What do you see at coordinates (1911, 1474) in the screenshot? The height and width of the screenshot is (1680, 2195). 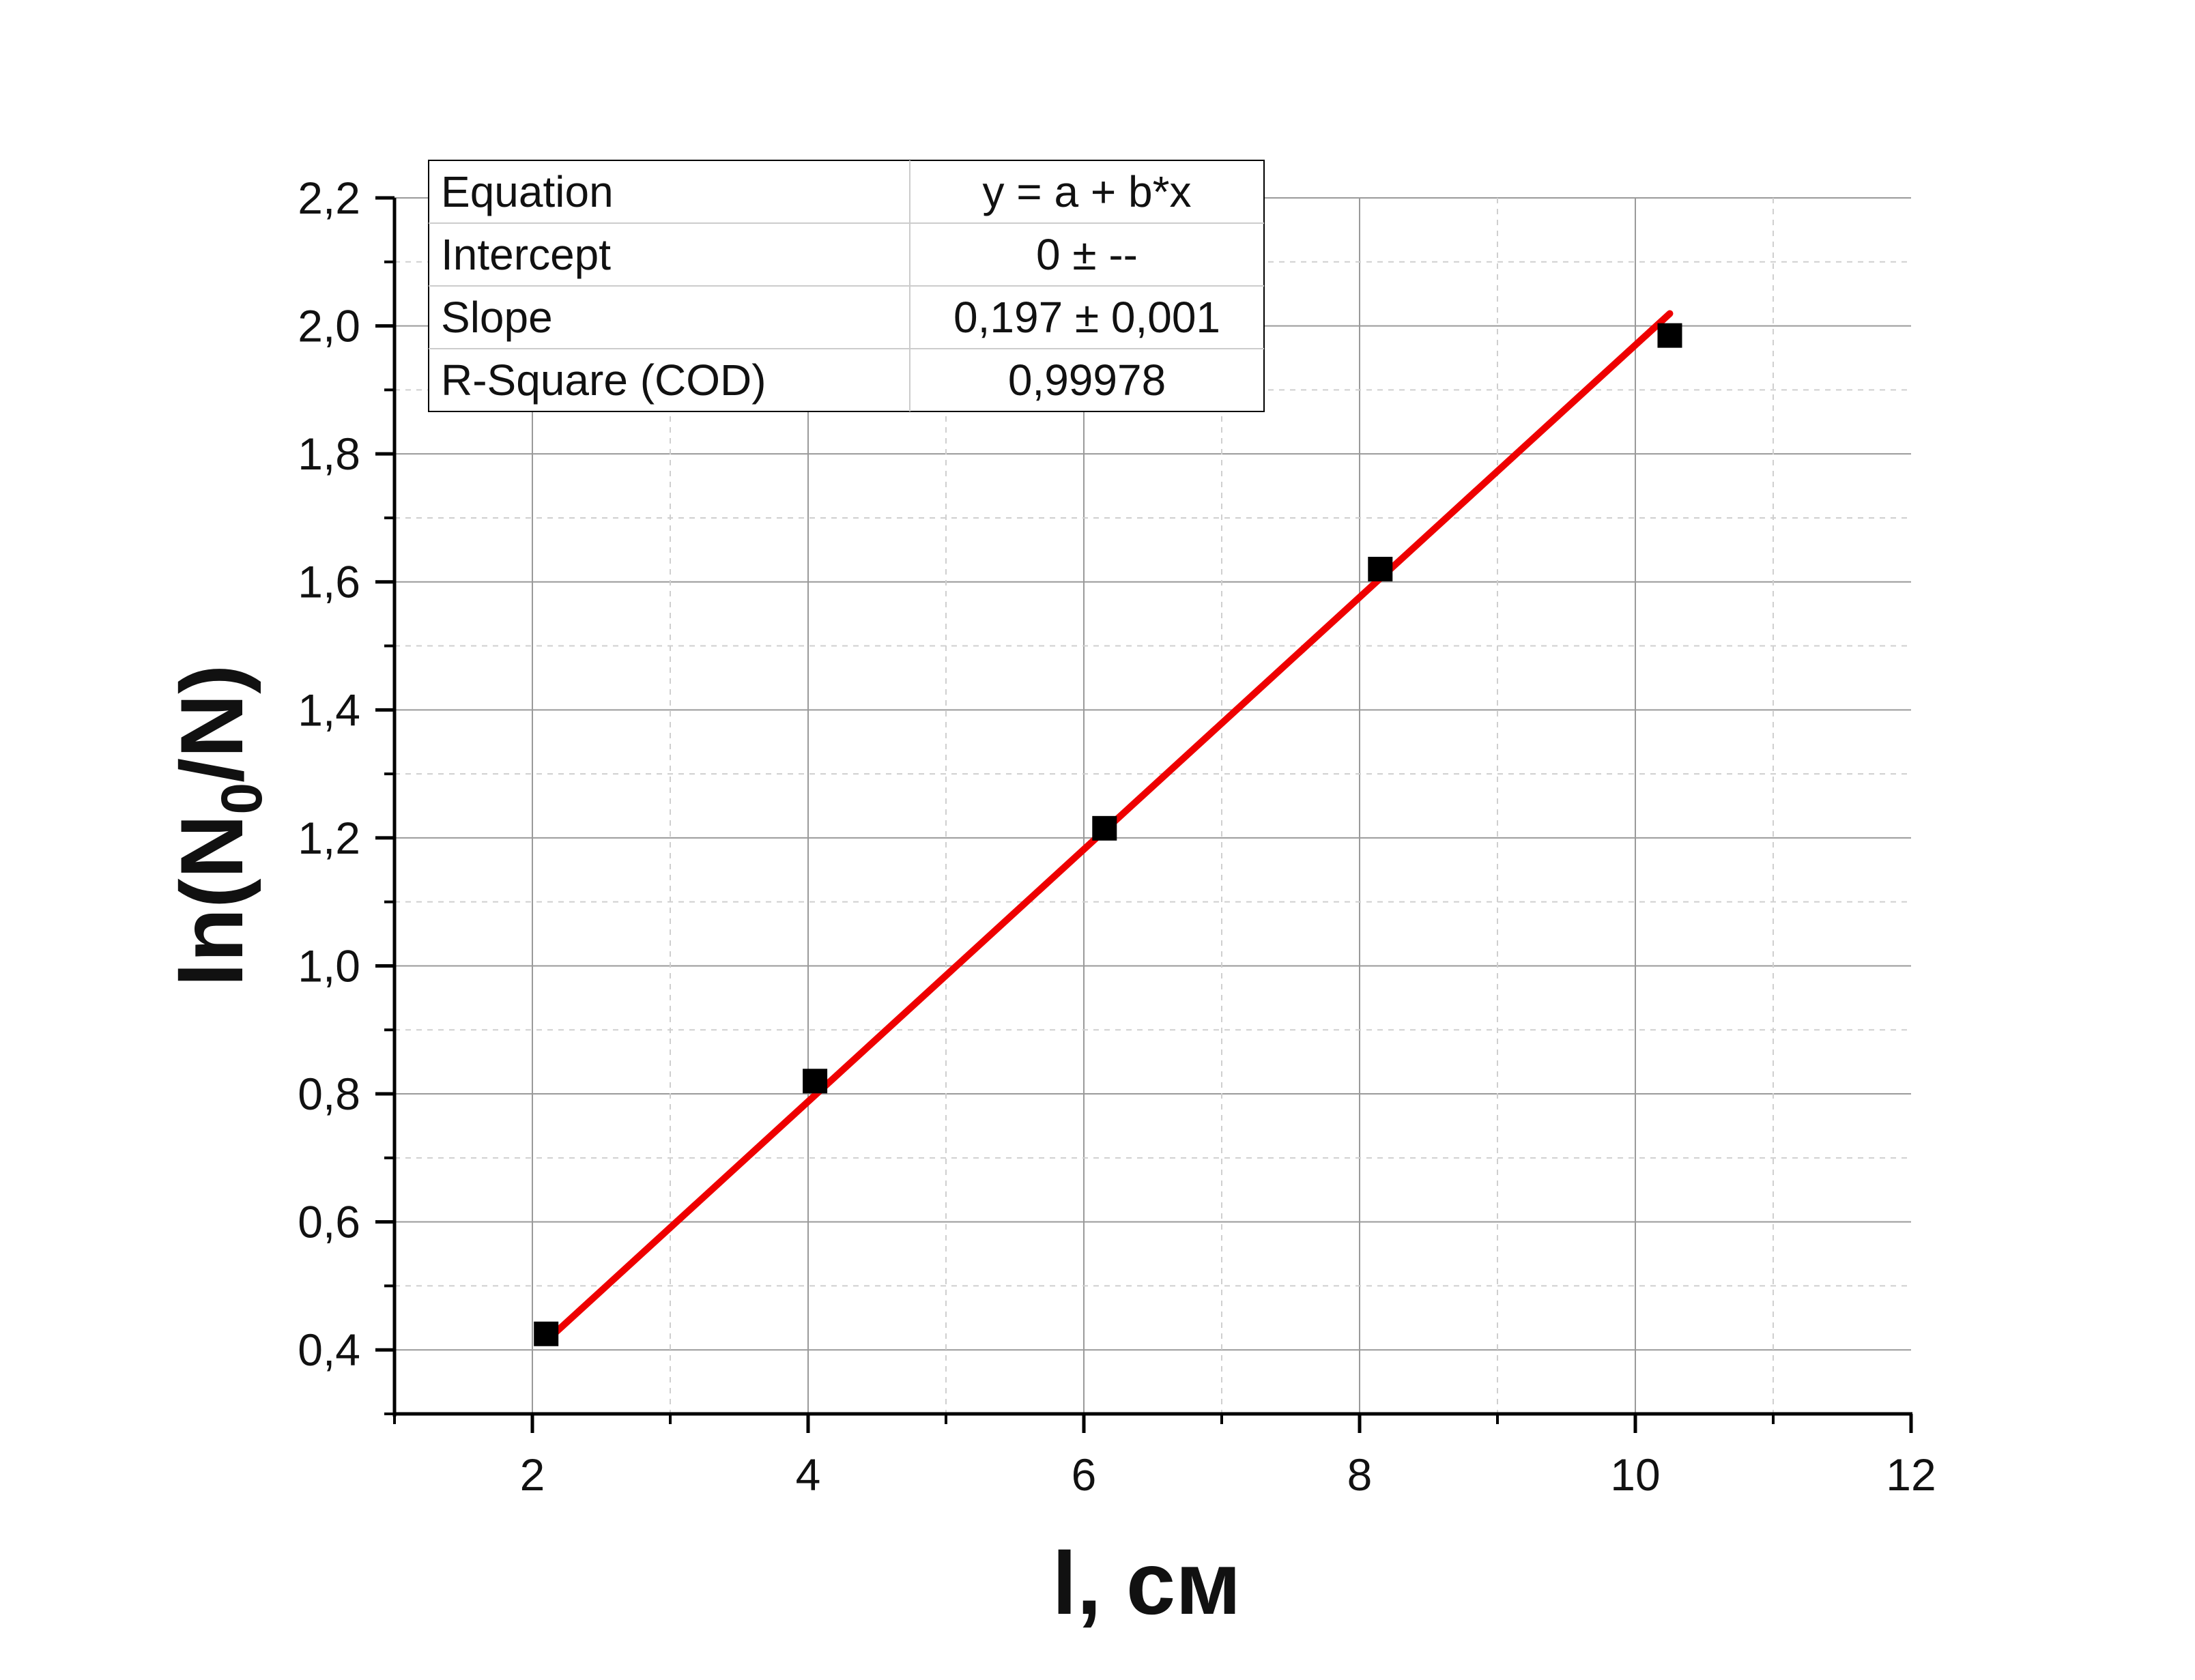 I see `x-tick-label-5: 12` at bounding box center [1911, 1474].